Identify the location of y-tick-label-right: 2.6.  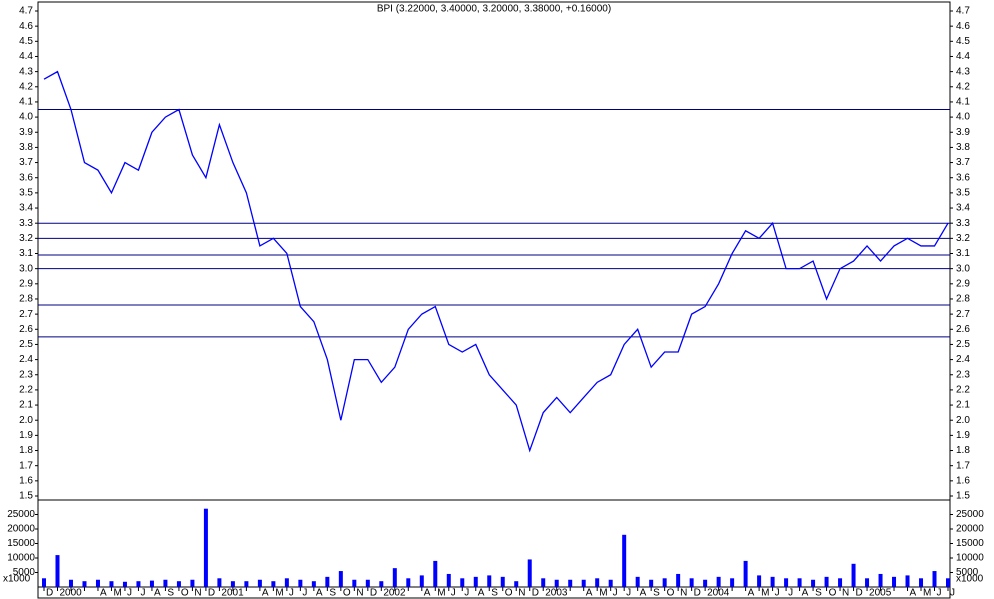
(963, 329).